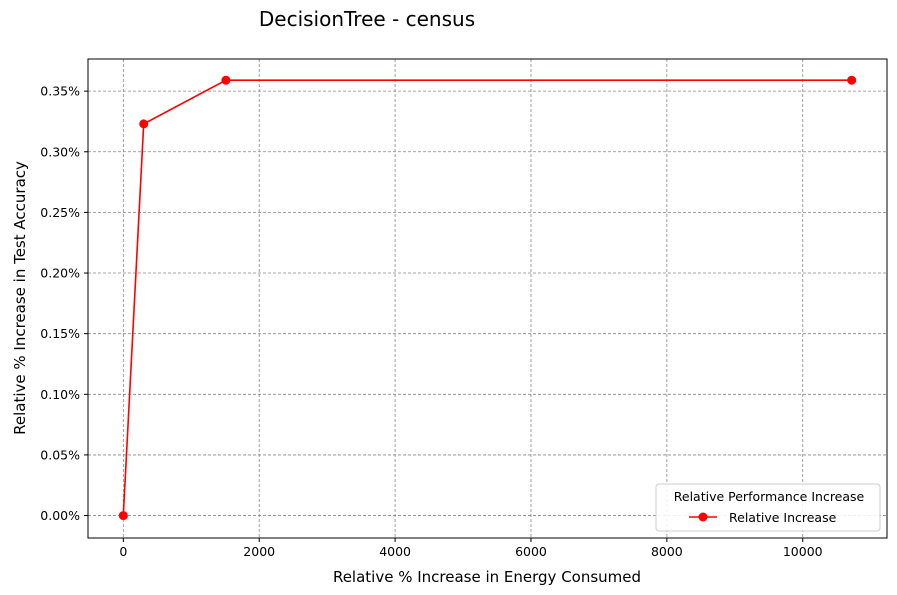 Image resolution: width=897 pixels, height=595 pixels. What do you see at coordinates (259, 551) in the screenshot?
I see `x-tick-label: 2000` at bounding box center [259, 551].